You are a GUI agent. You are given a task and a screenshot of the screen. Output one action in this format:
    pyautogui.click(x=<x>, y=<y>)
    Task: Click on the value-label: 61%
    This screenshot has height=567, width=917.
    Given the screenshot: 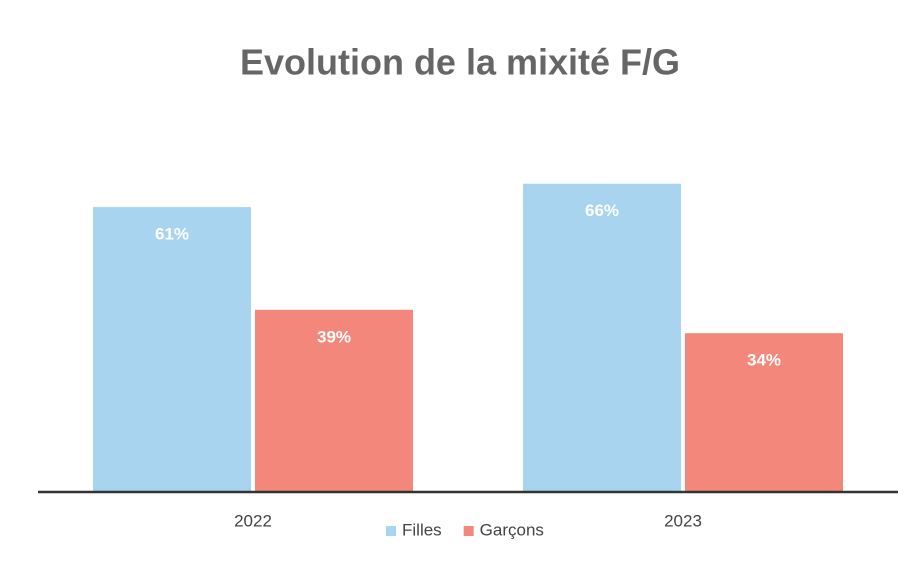 What is the action you would take?
    pyautogui.click(x=172, y=234)
    